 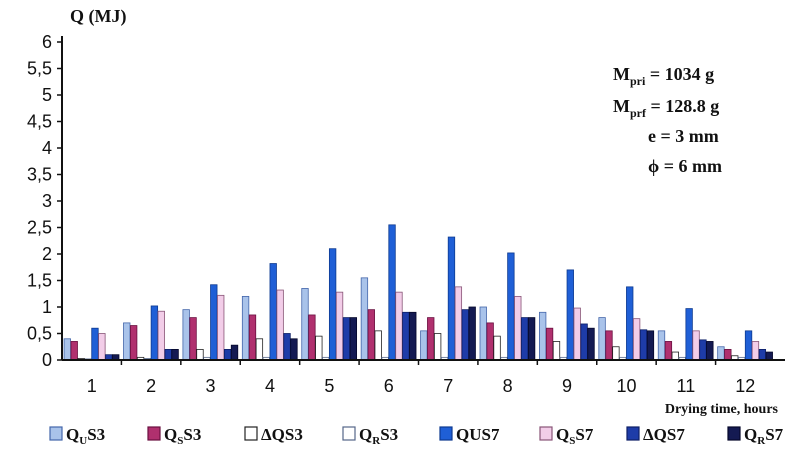 I want to click on y-tick-label: 1,5, so click(x=39, y=281).